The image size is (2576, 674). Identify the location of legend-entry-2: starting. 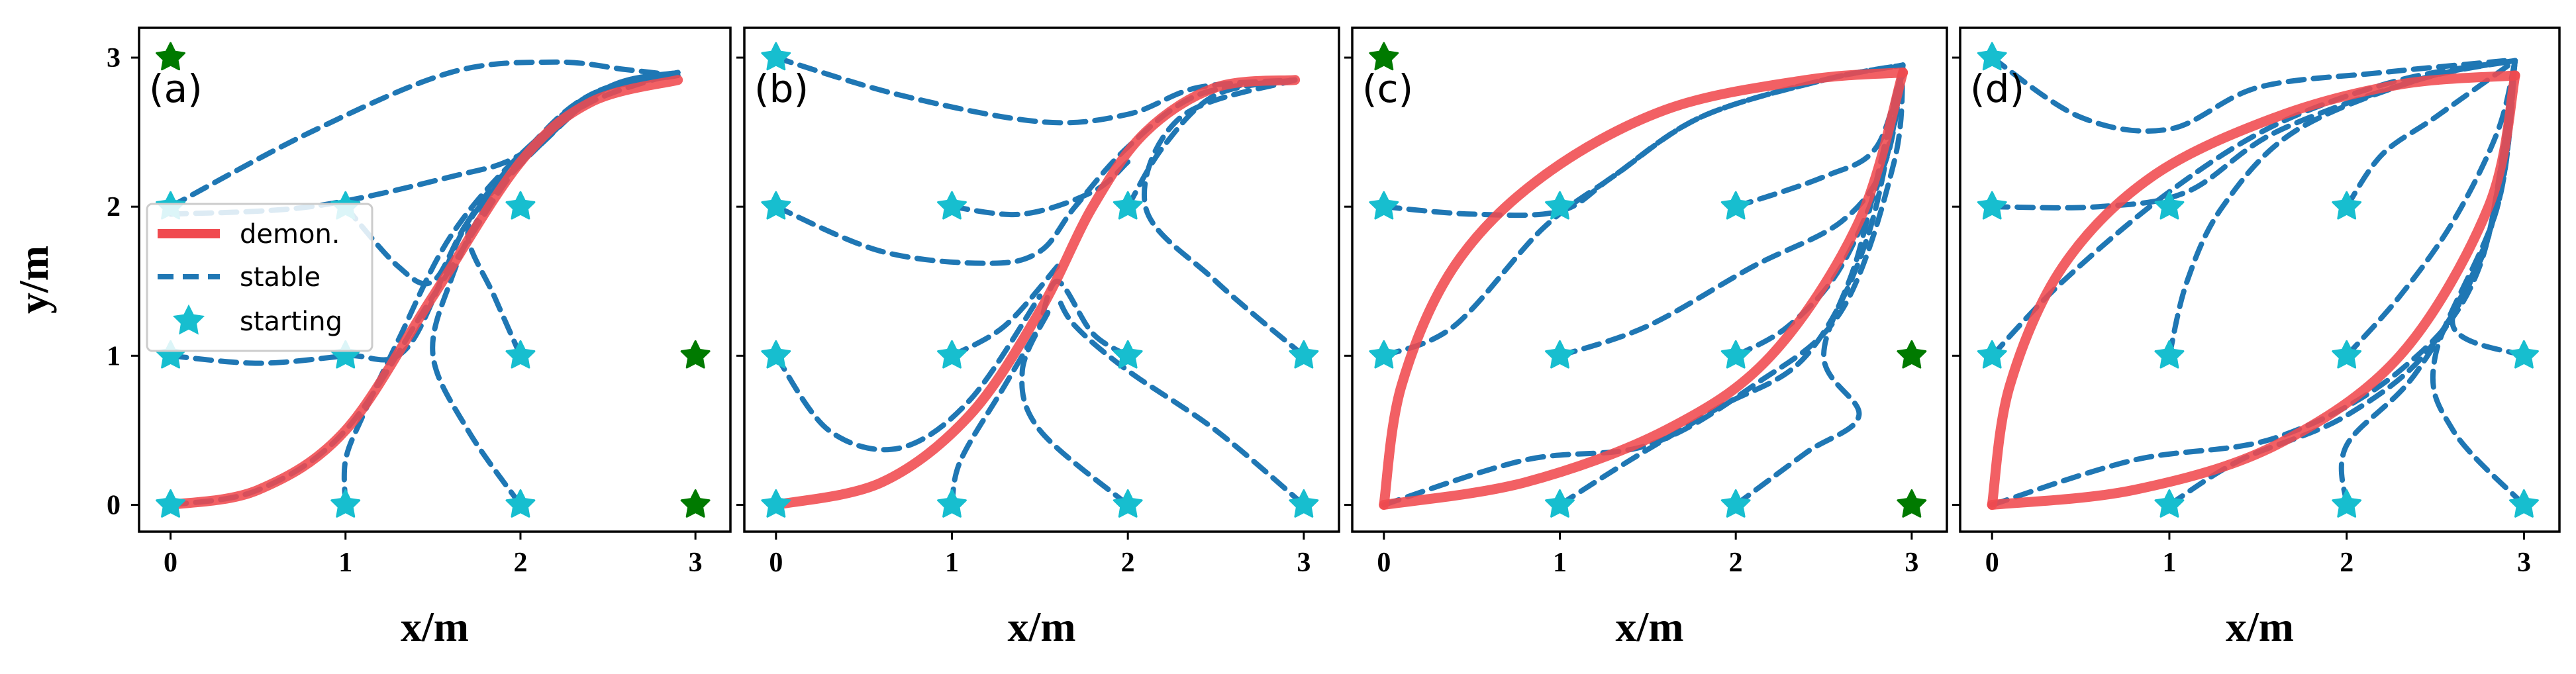
(291, 322).